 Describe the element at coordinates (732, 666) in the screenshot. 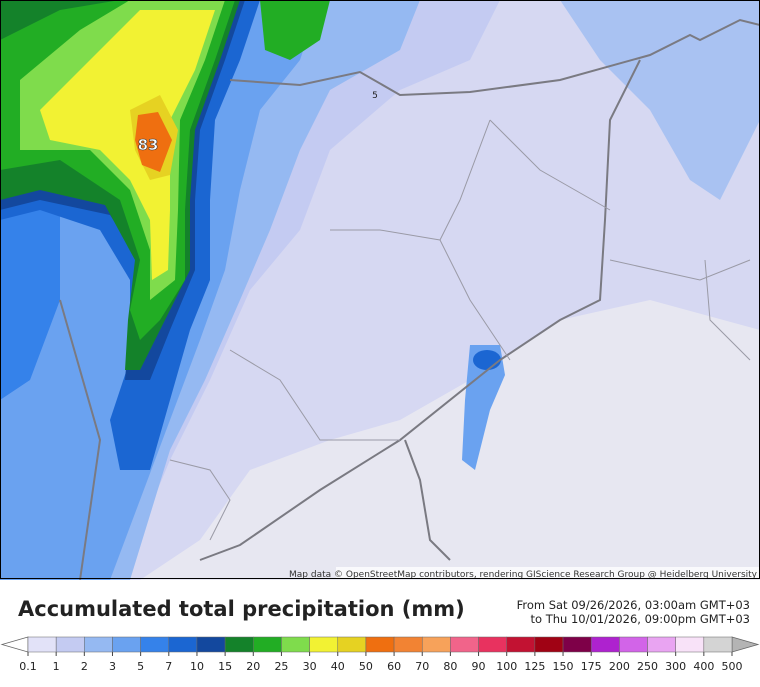

I see `tick-label: 500` at that location.